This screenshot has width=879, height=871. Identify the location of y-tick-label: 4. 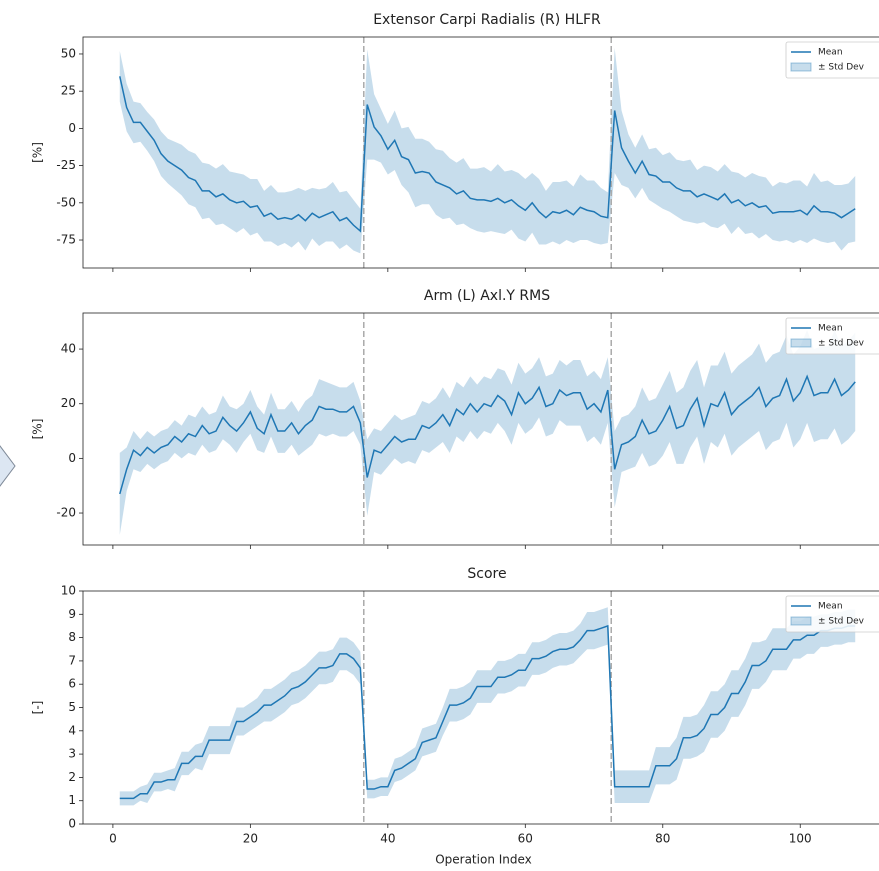
(72, 730).